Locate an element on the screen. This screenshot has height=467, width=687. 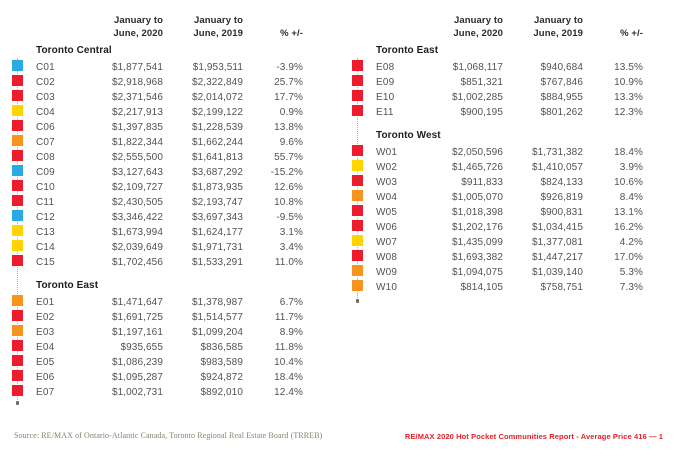
district-code: W07 is located at coordinates (387, 242).